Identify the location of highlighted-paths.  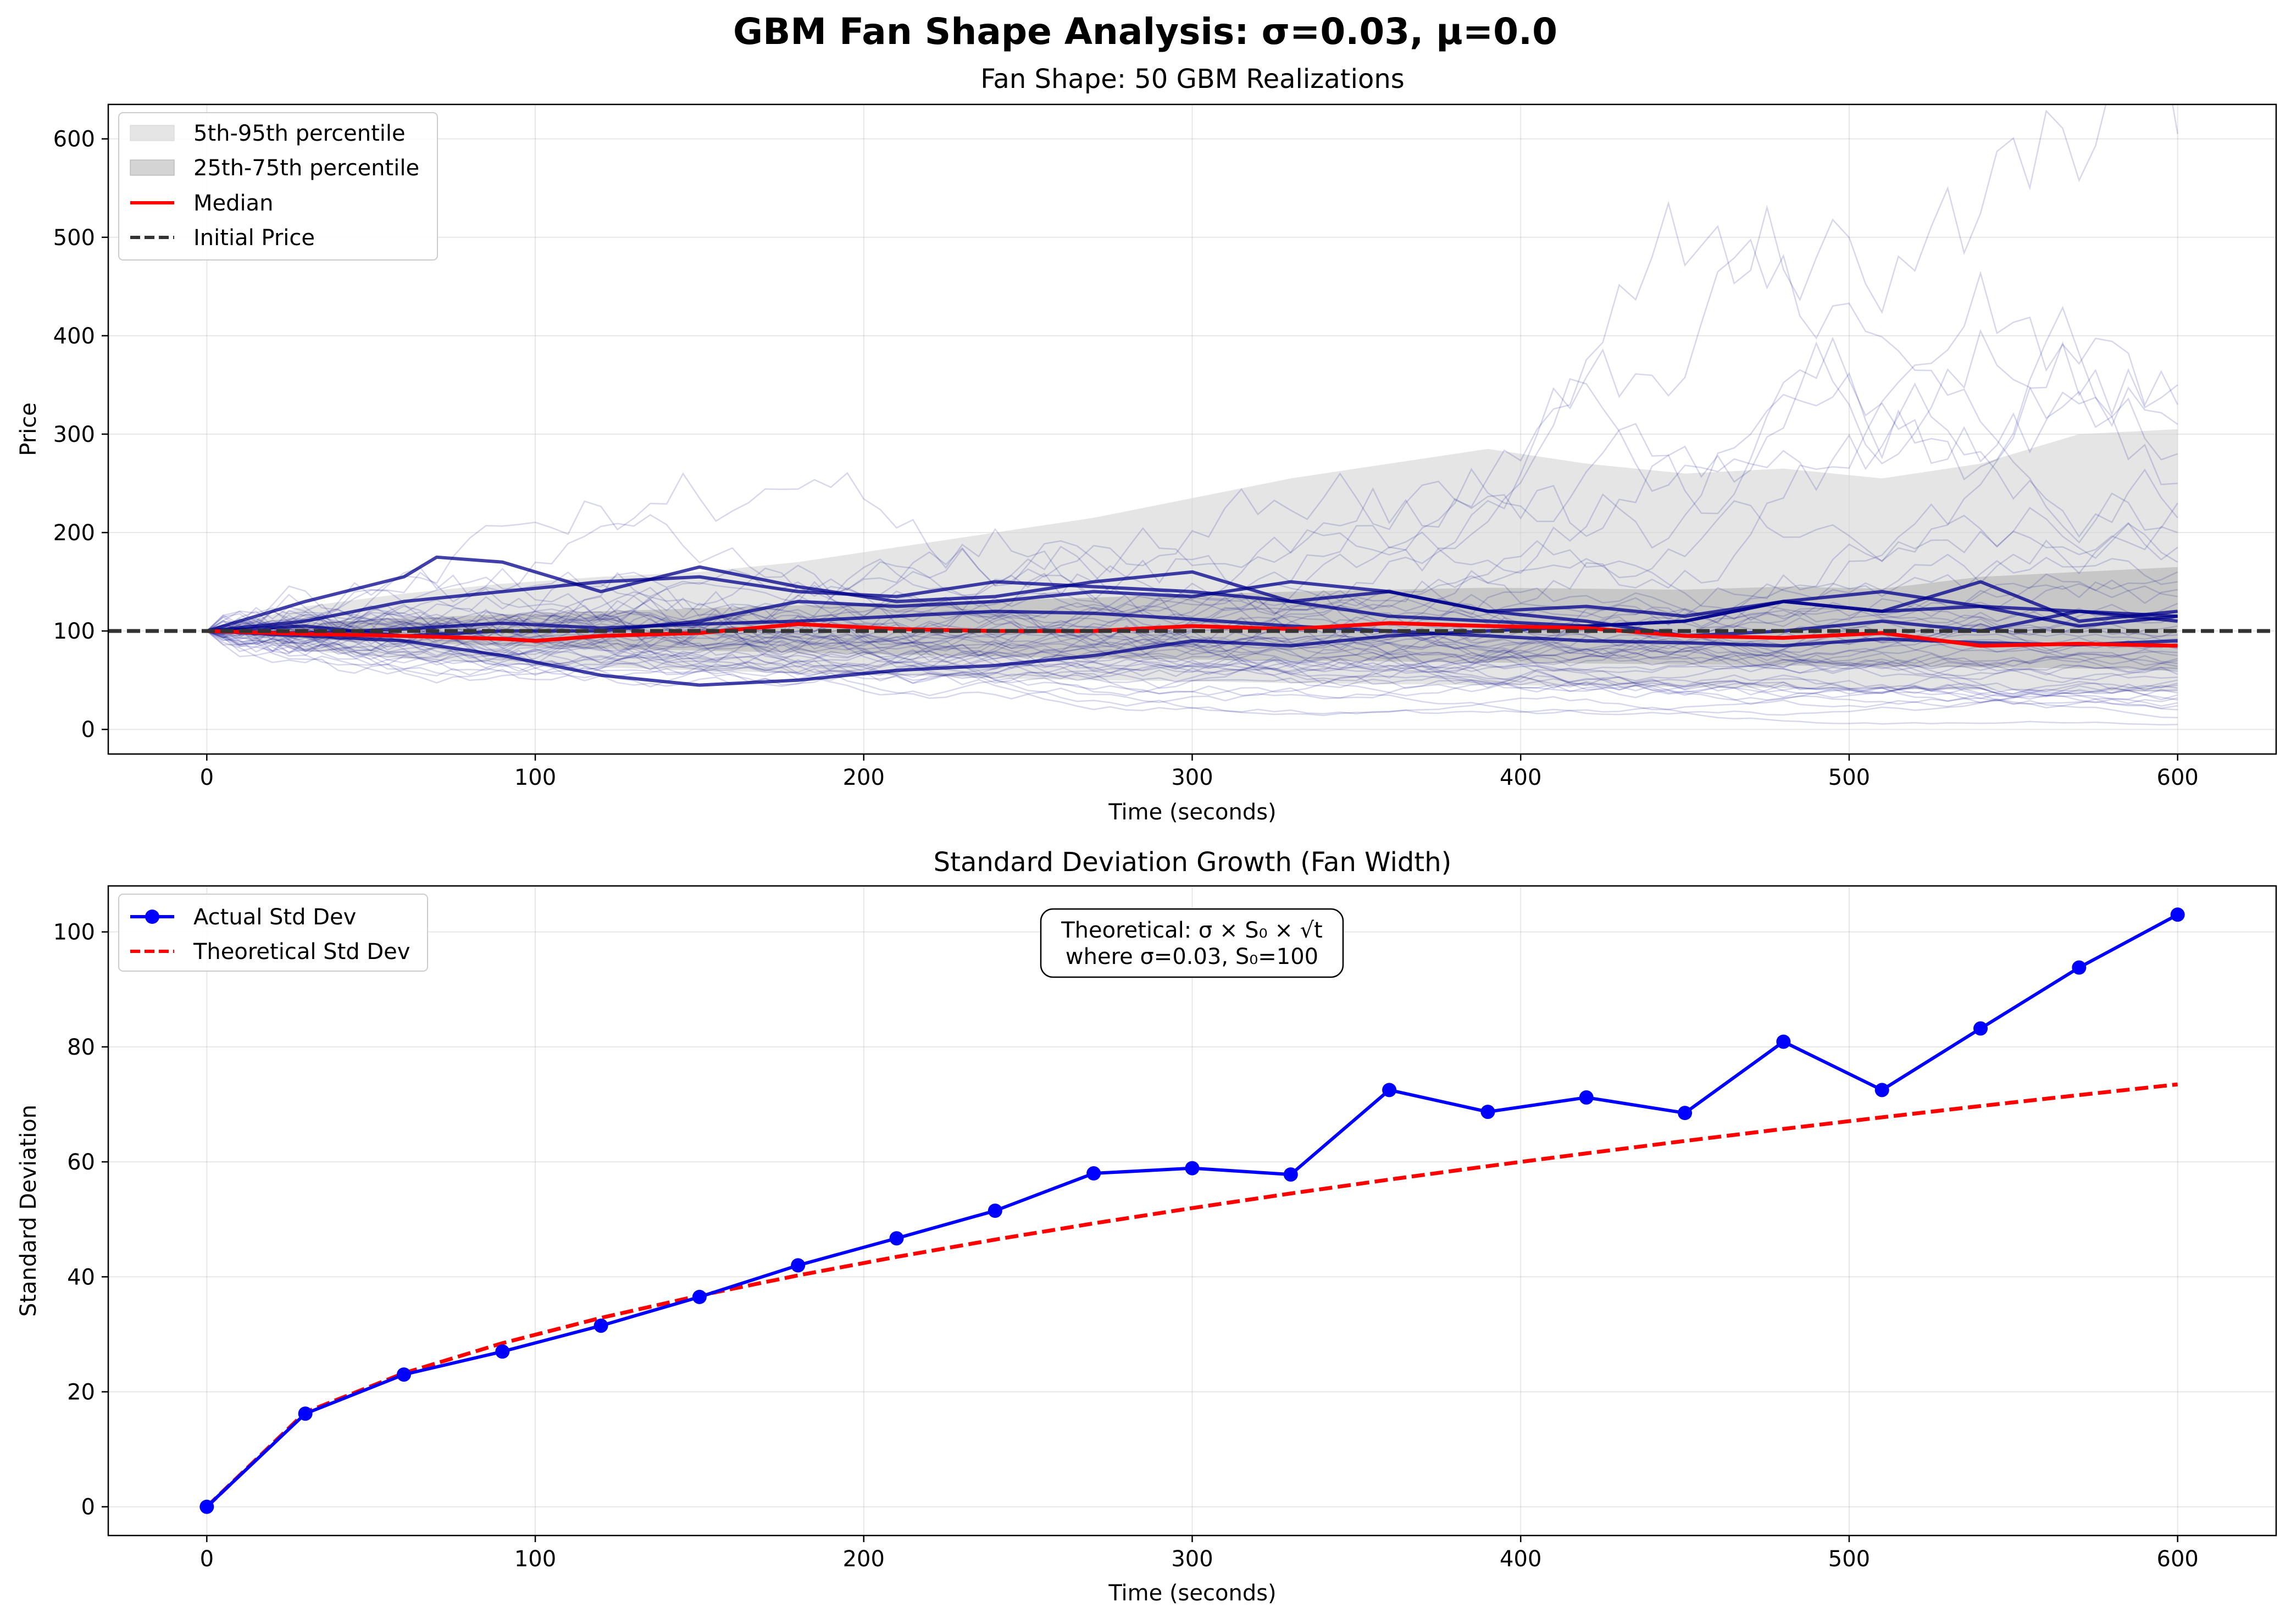
(1192, 621).